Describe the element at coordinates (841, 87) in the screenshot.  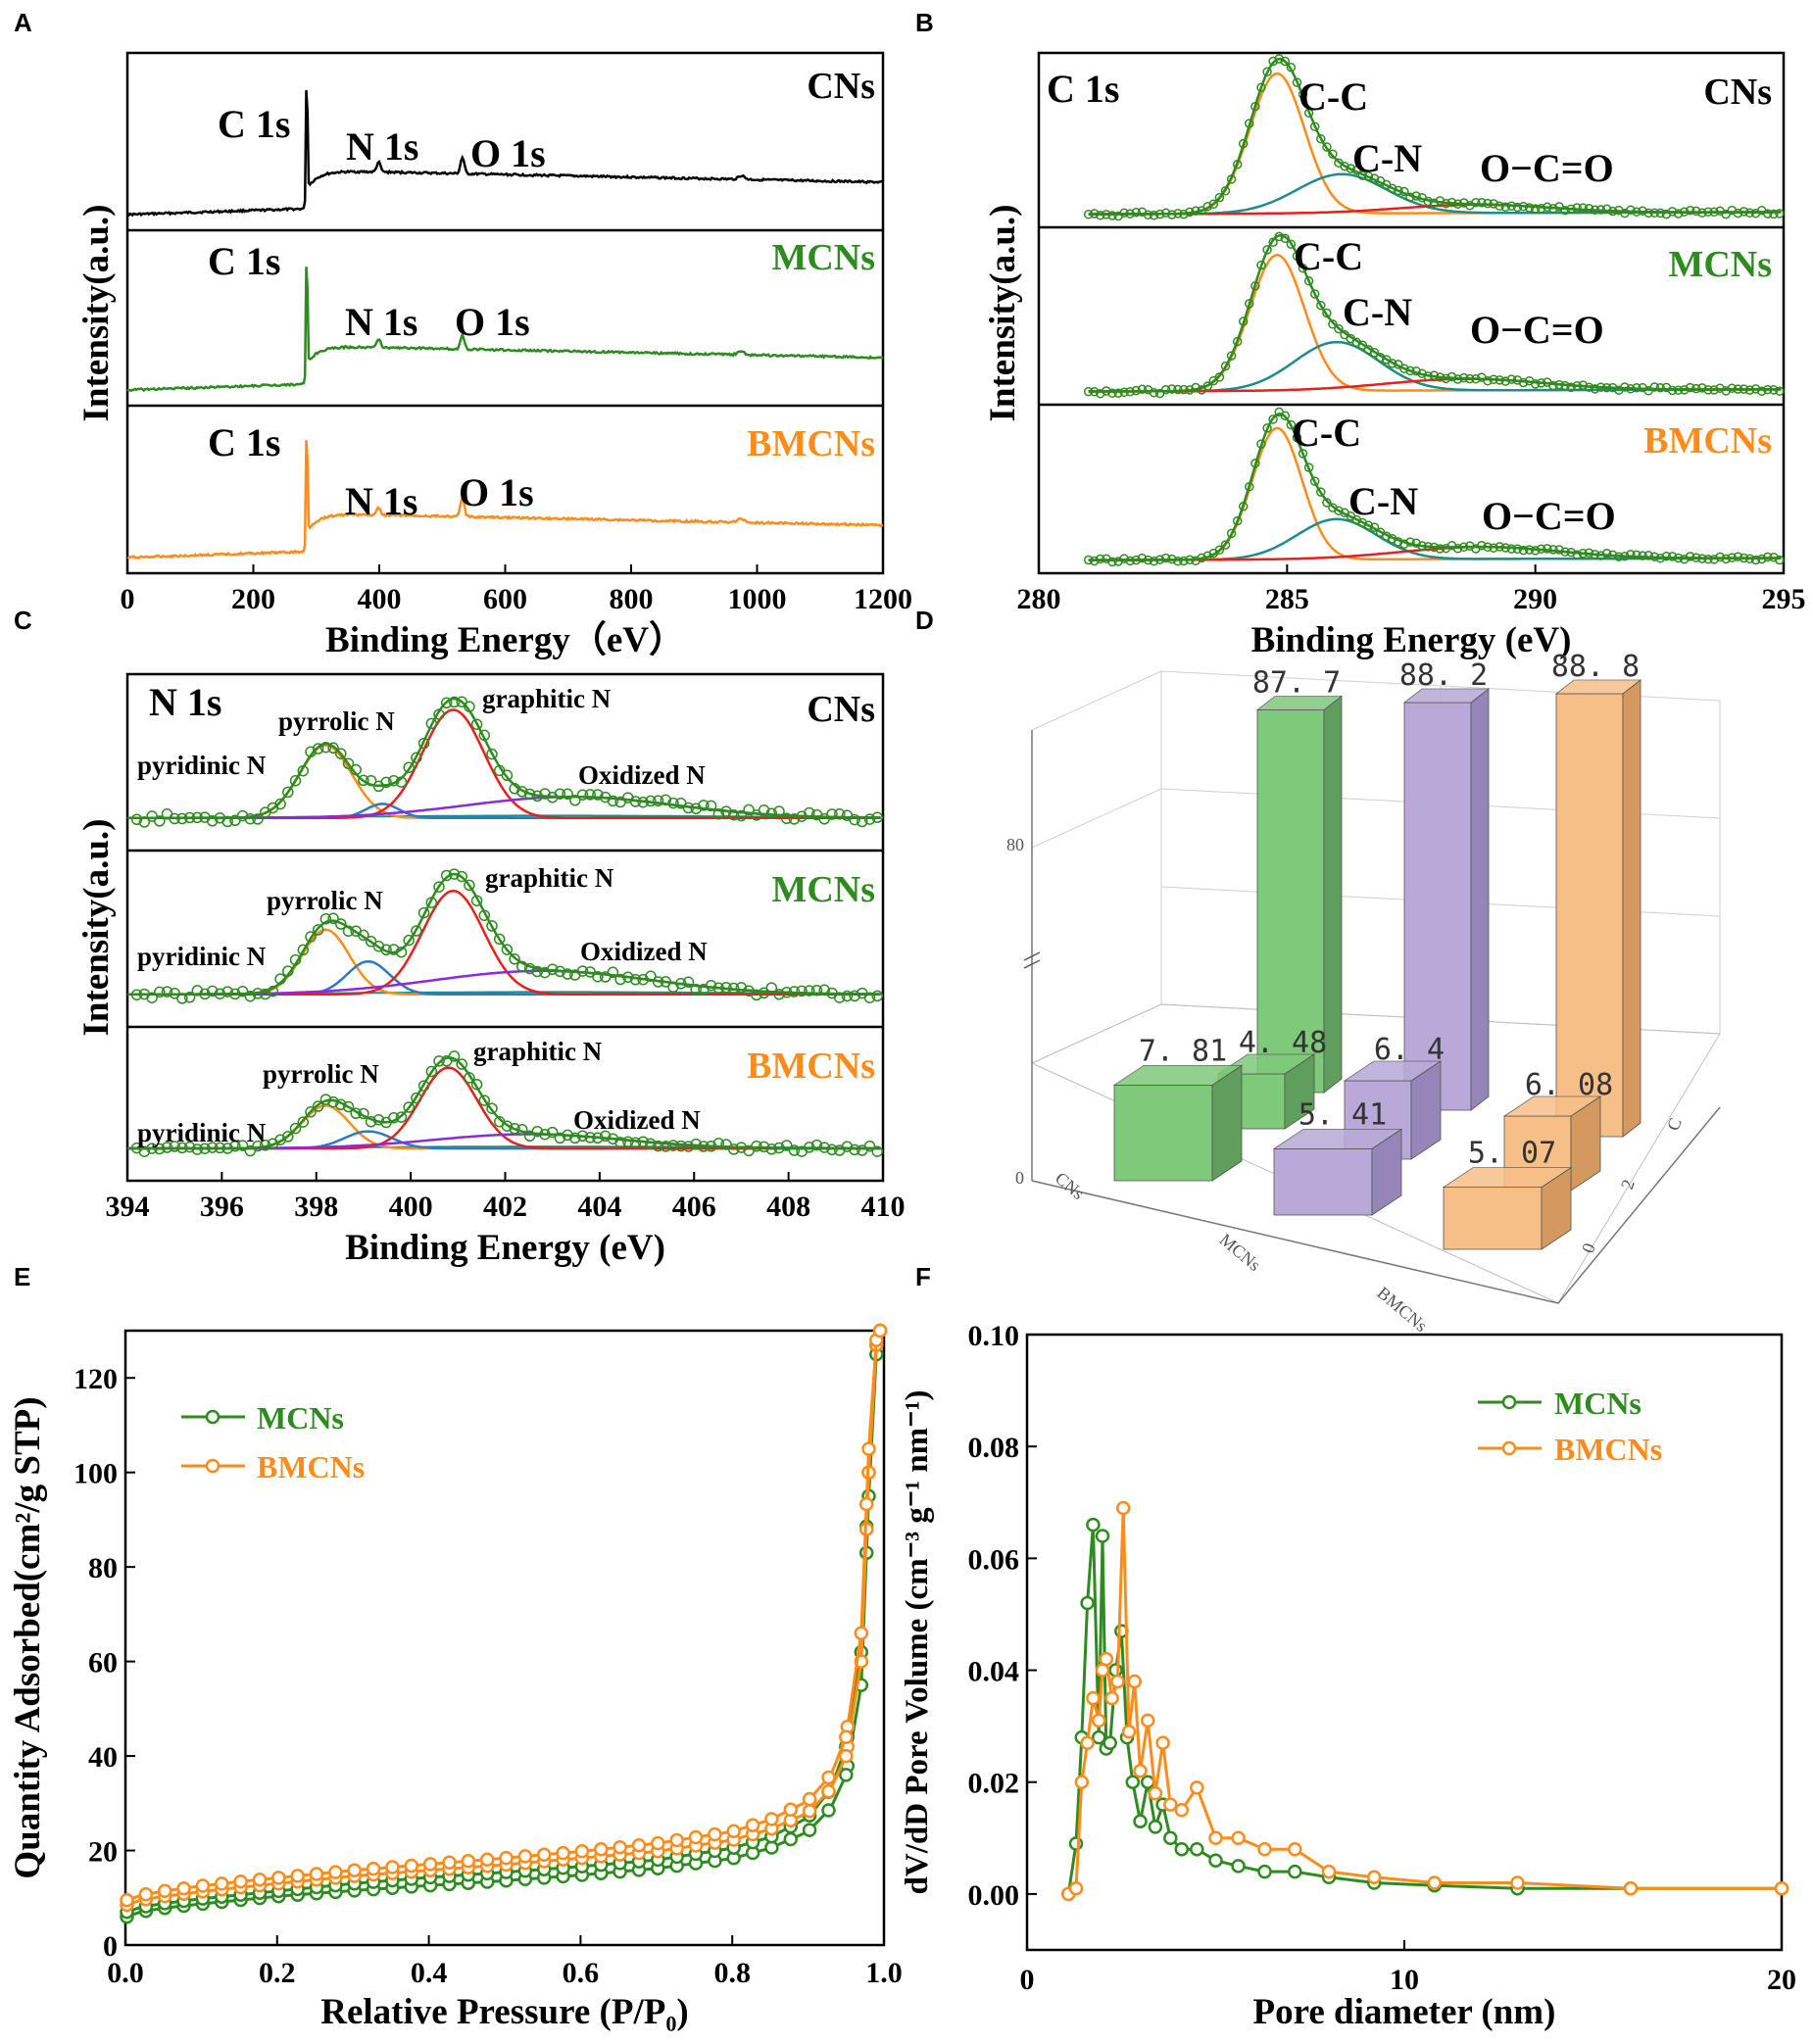
I see `sample-label-CNs: CNs` at that location.